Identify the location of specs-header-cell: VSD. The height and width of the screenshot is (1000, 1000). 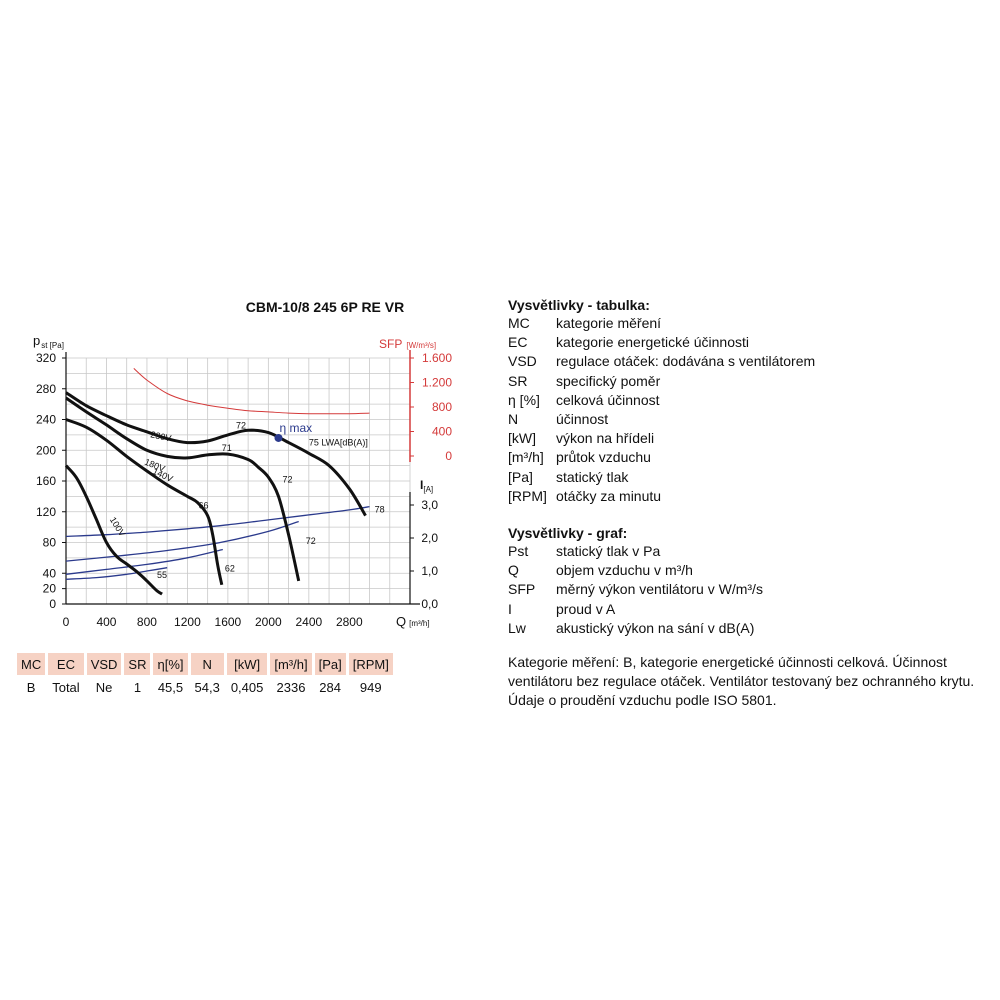
(104, 664).